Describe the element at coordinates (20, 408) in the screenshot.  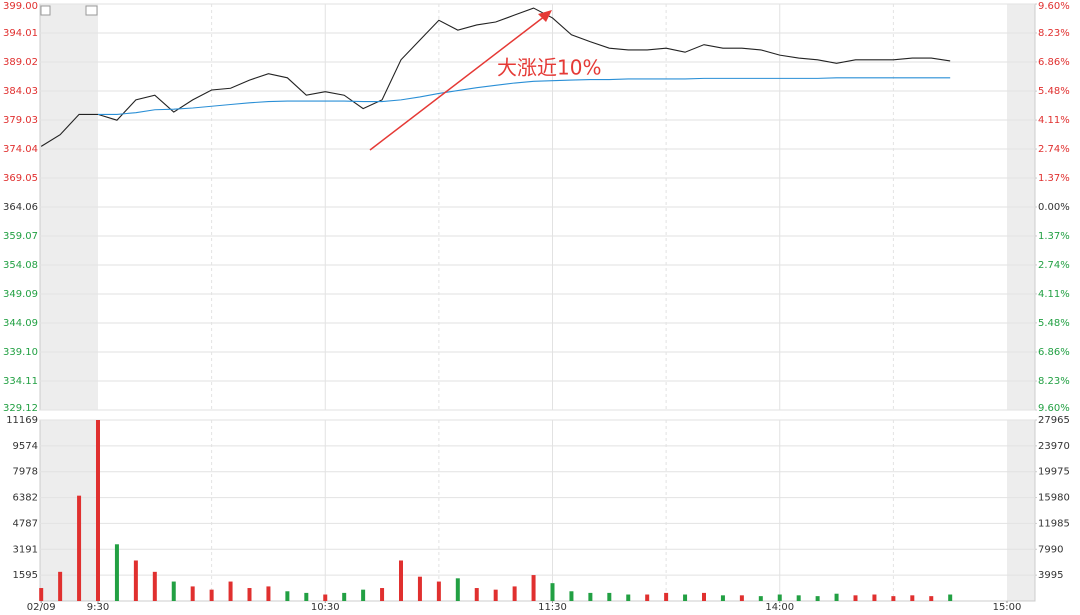
I see `y-tick-label: 329.12` at that location.